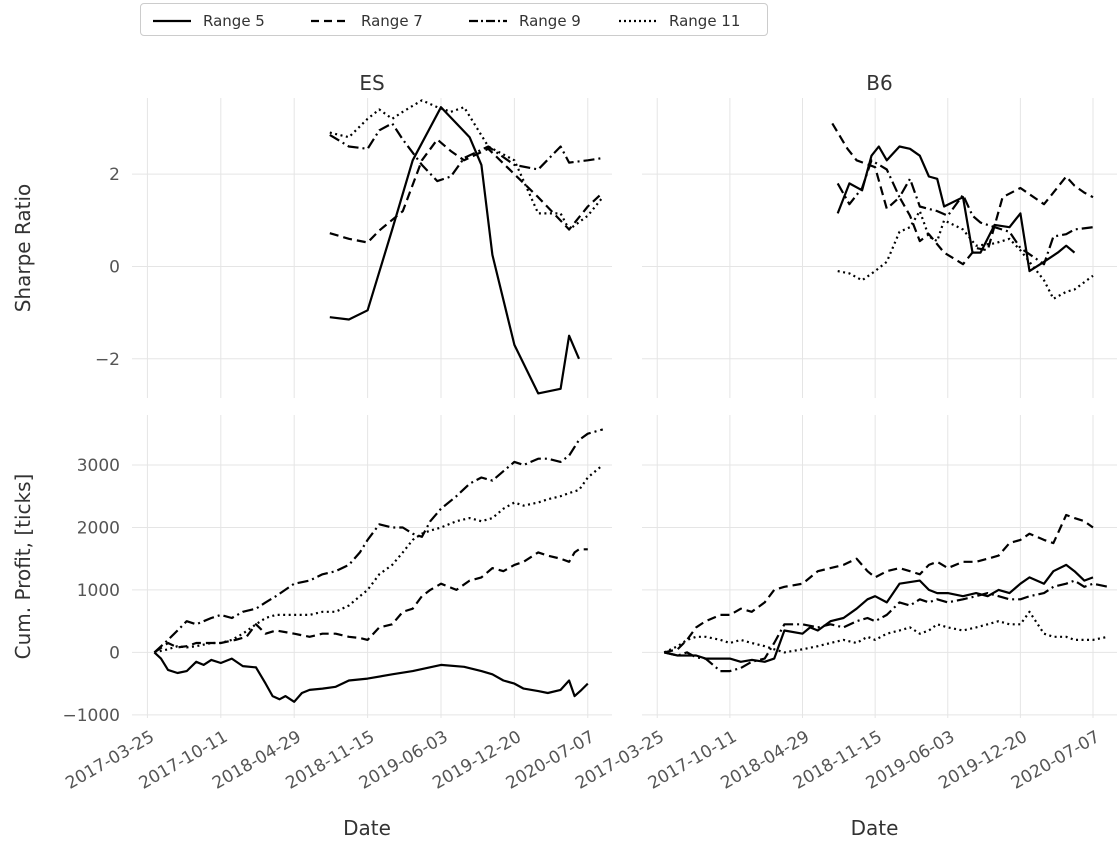 This screenshot has width=1117, height=844. I want to click on y-tick-label: 2, so click(114, 175).